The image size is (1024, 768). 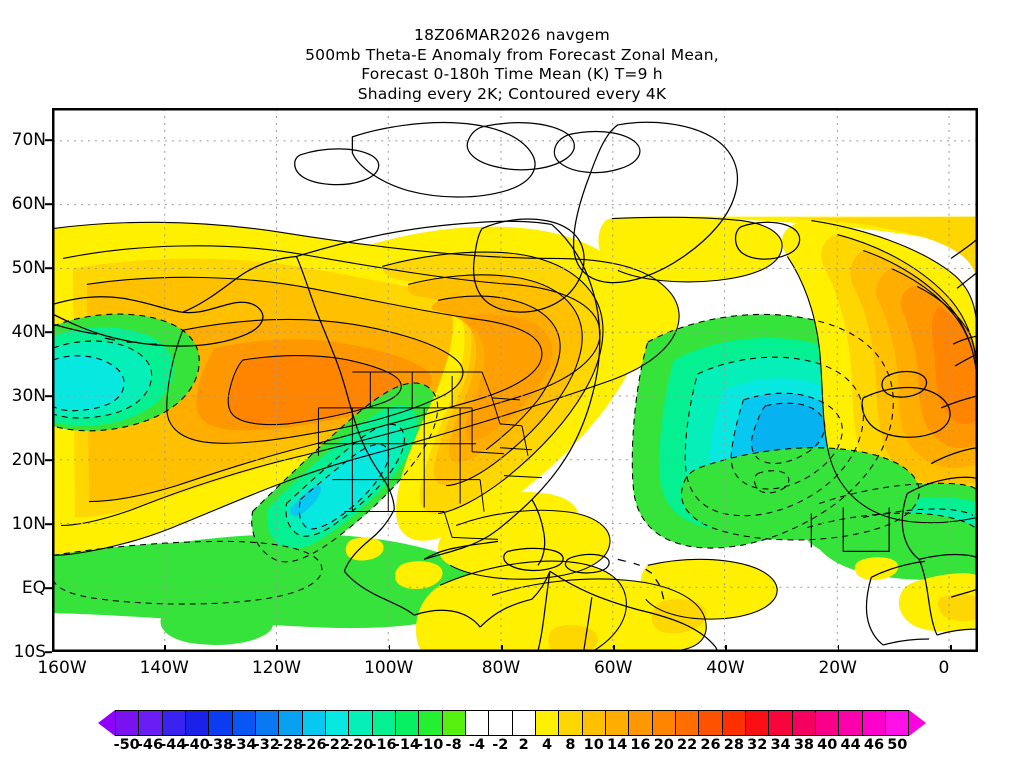 I want to click on state-boundary-layer, so click(x=429, y=455).